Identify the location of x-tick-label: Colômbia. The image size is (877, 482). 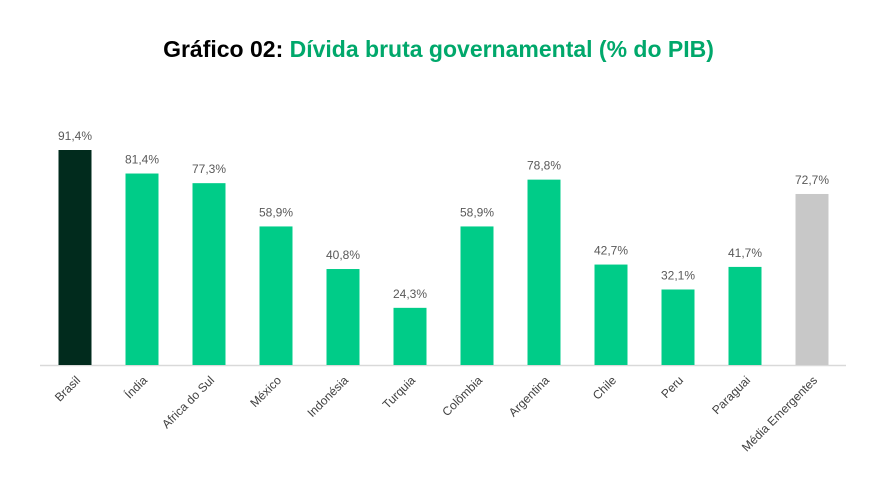
(462, 396).